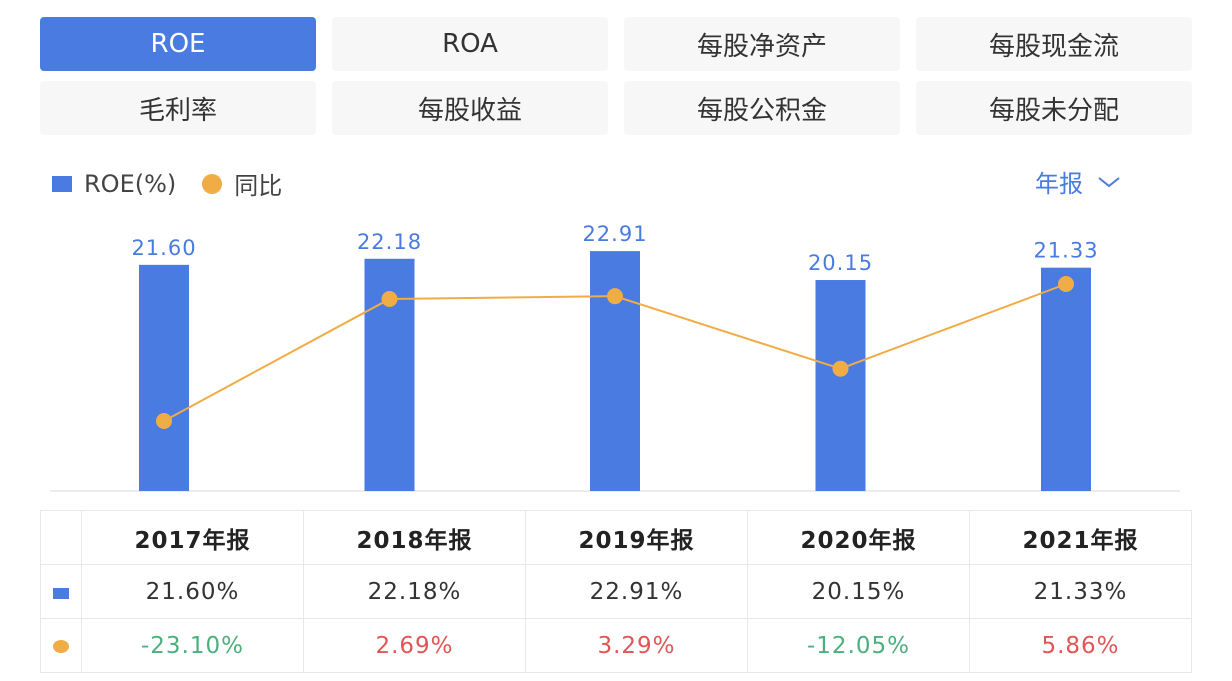  What do you see at coordinates (1065, 251) in the screenshot?
I see `bar-data-label: 21.33` at bounding box center [1065, 251].